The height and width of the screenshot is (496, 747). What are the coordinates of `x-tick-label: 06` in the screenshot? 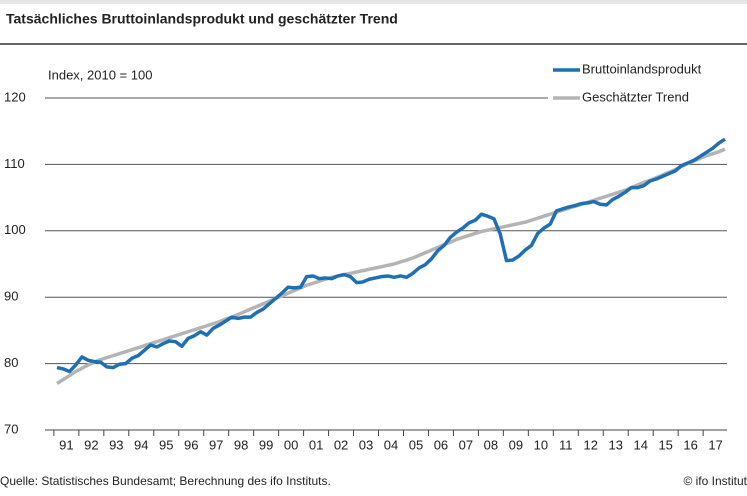 It's located at (441, 444).